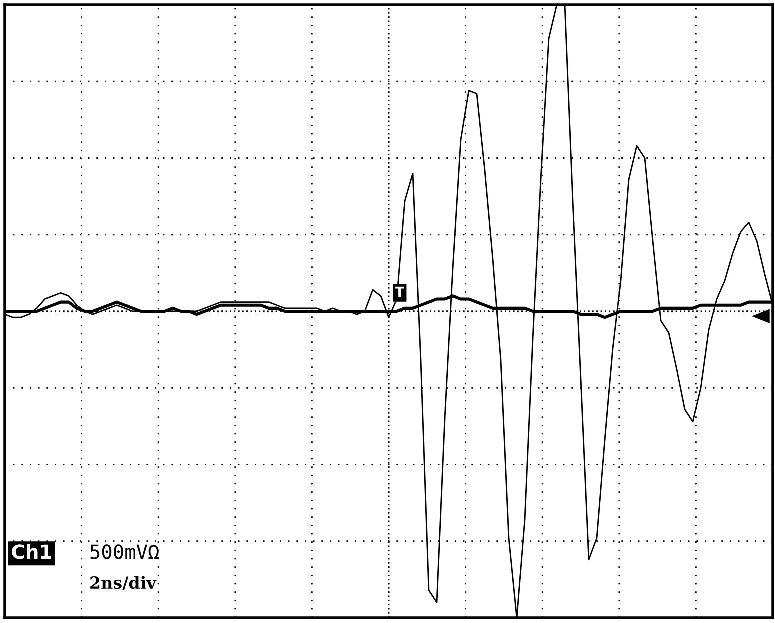 The width and height of the screenshot is (775, 623). What do you see at coordinates (32, 552) in the screenshot?
I see `annotation: Ch1` at bounding box center [32, 552].